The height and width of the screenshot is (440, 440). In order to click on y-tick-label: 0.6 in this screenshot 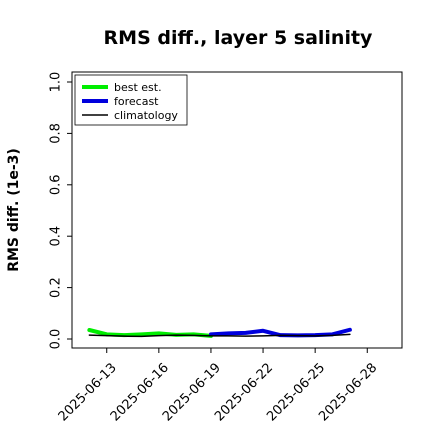, I will do `click(56, 184)`.